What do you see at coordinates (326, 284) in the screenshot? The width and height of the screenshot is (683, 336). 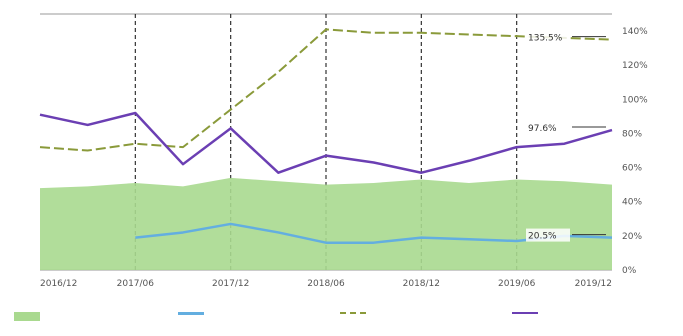 I see `x-tick-label: 2018/06` at bounding box center [326, 284].